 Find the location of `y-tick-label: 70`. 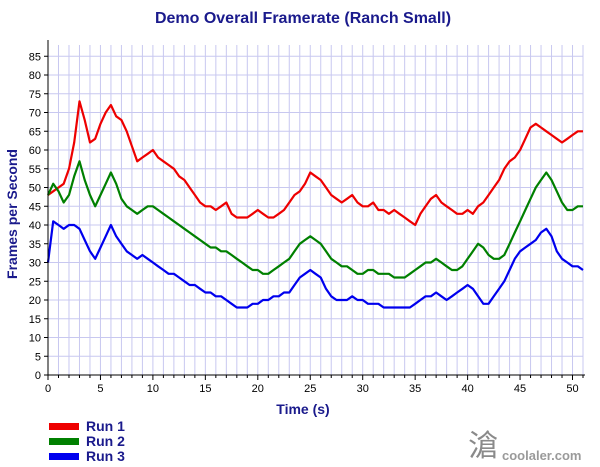

y-tick-label: 70 is located at coordinates (35, 114).